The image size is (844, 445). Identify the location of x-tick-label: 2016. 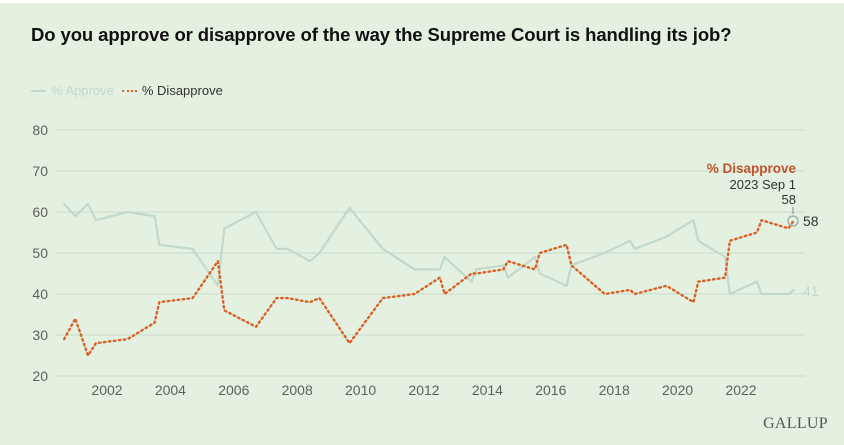
(550, 390).